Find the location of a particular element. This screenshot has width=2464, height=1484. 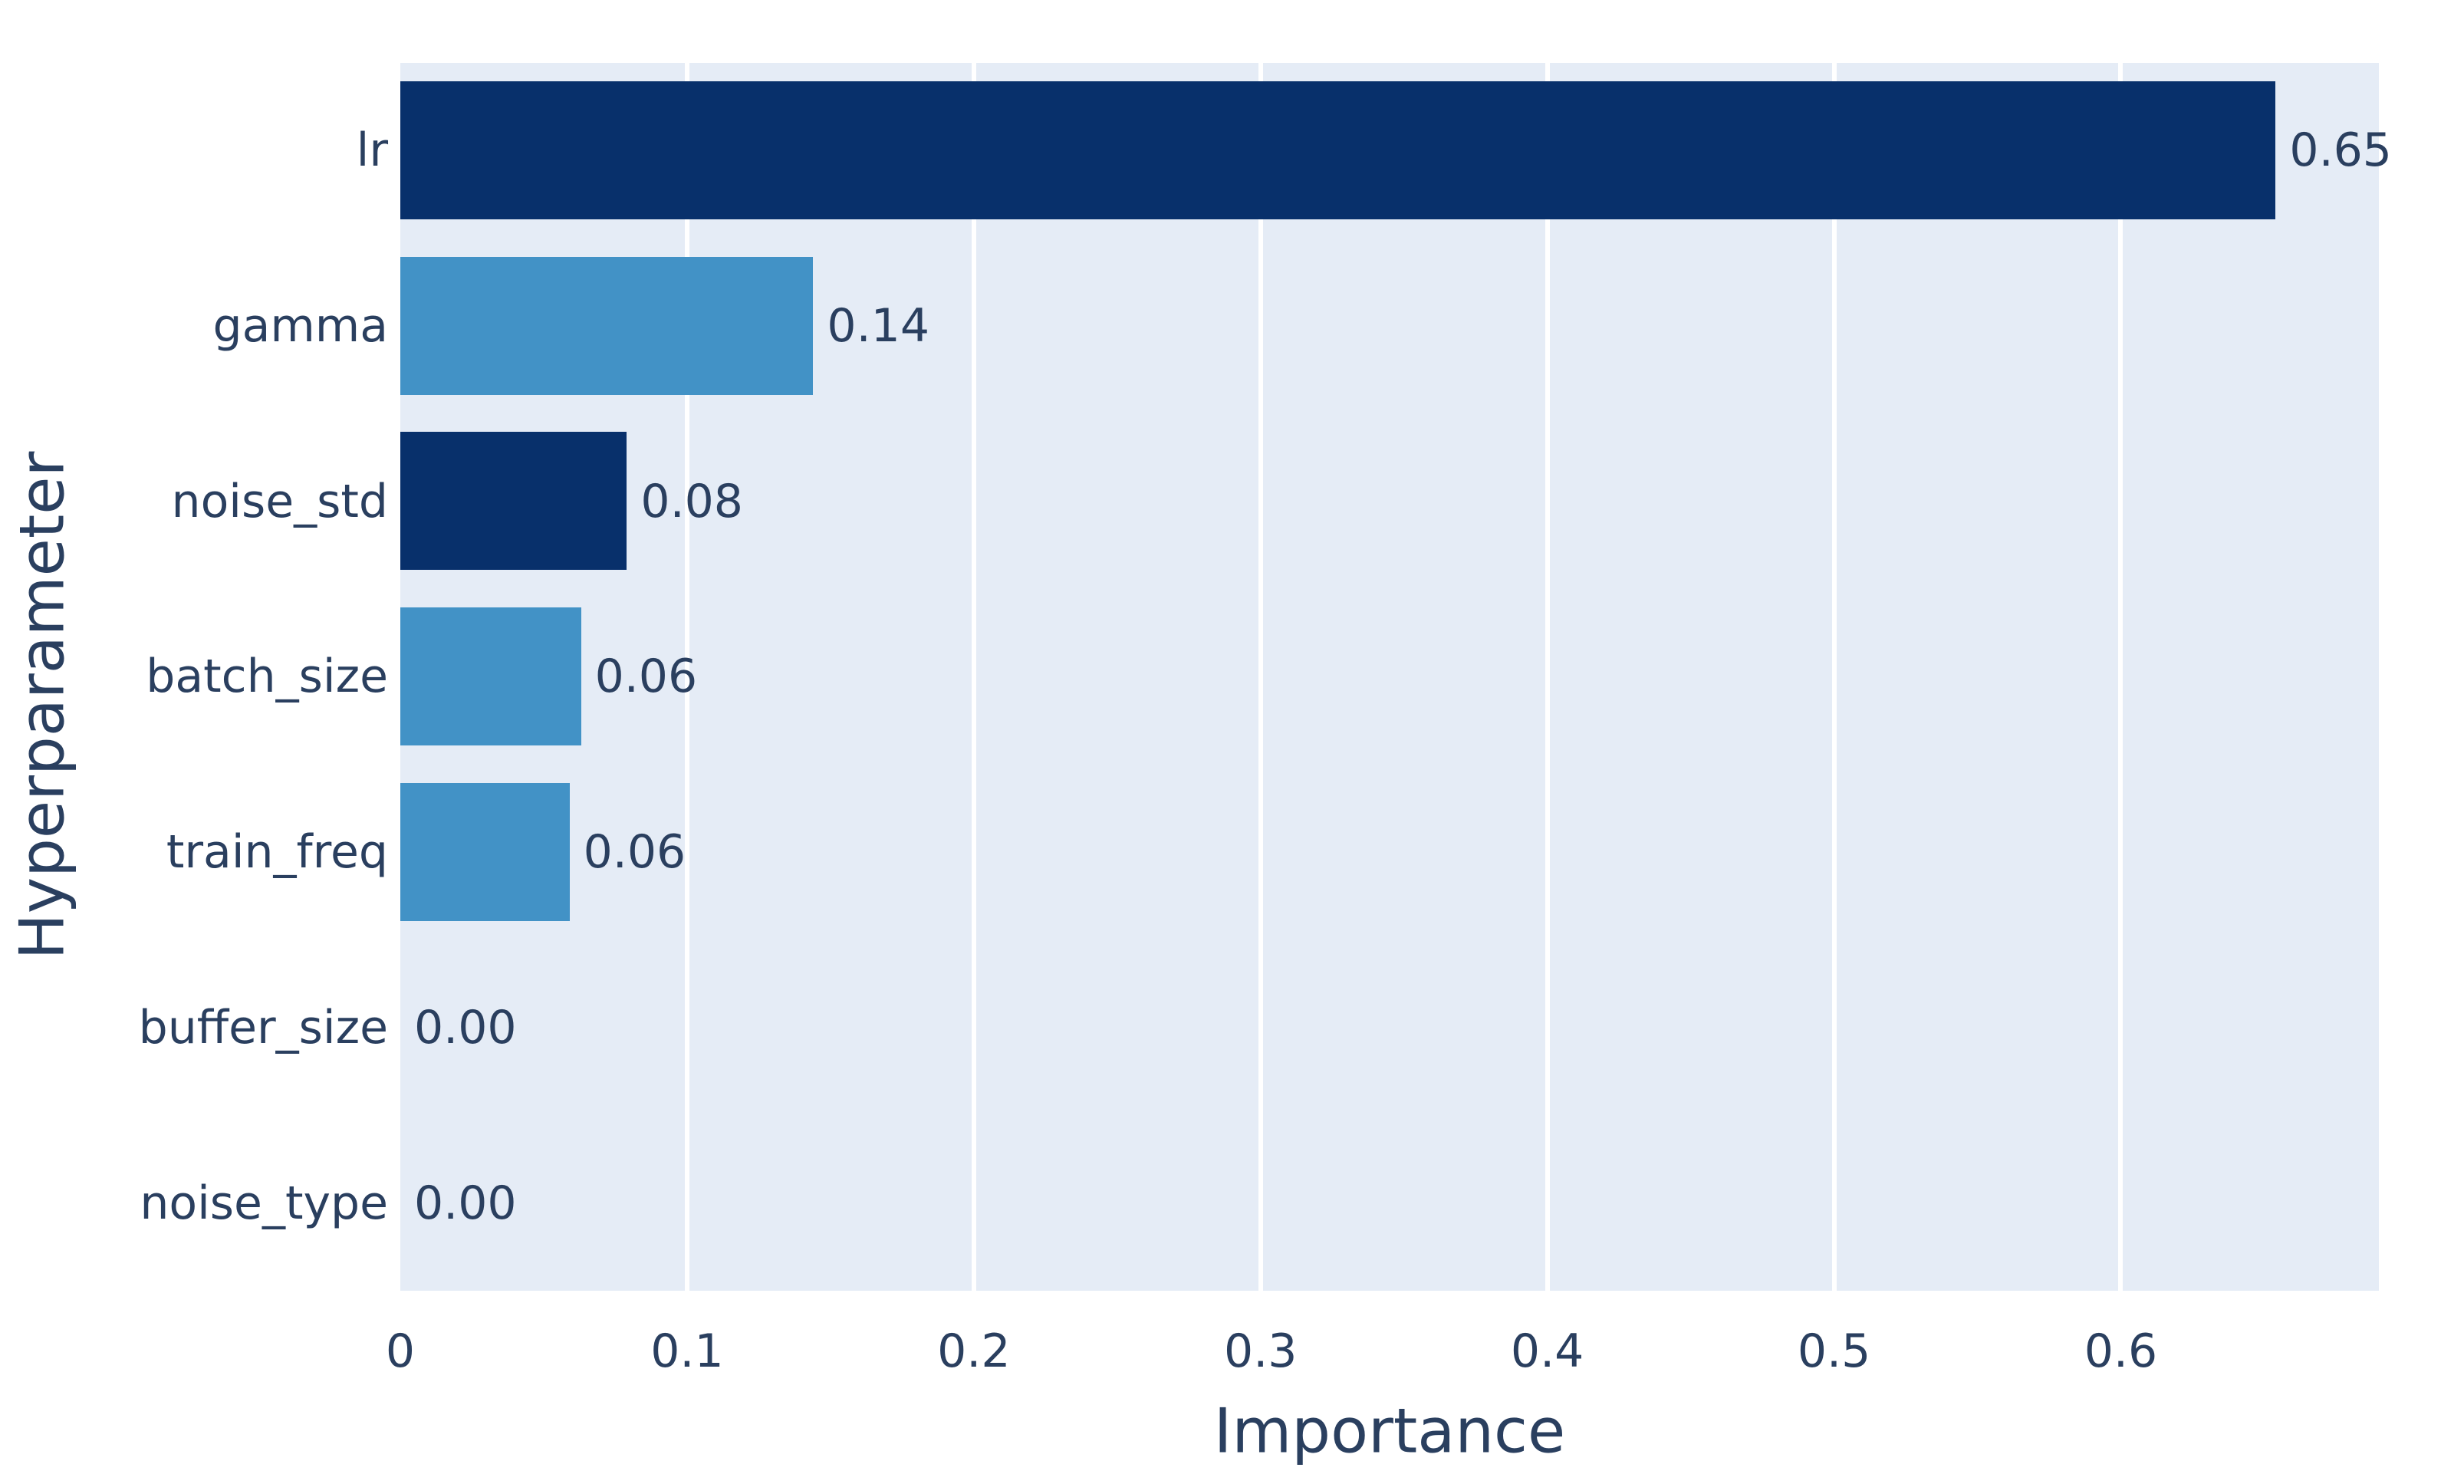

bar-value-label: 0.14 is located at coordinates (878, 326).